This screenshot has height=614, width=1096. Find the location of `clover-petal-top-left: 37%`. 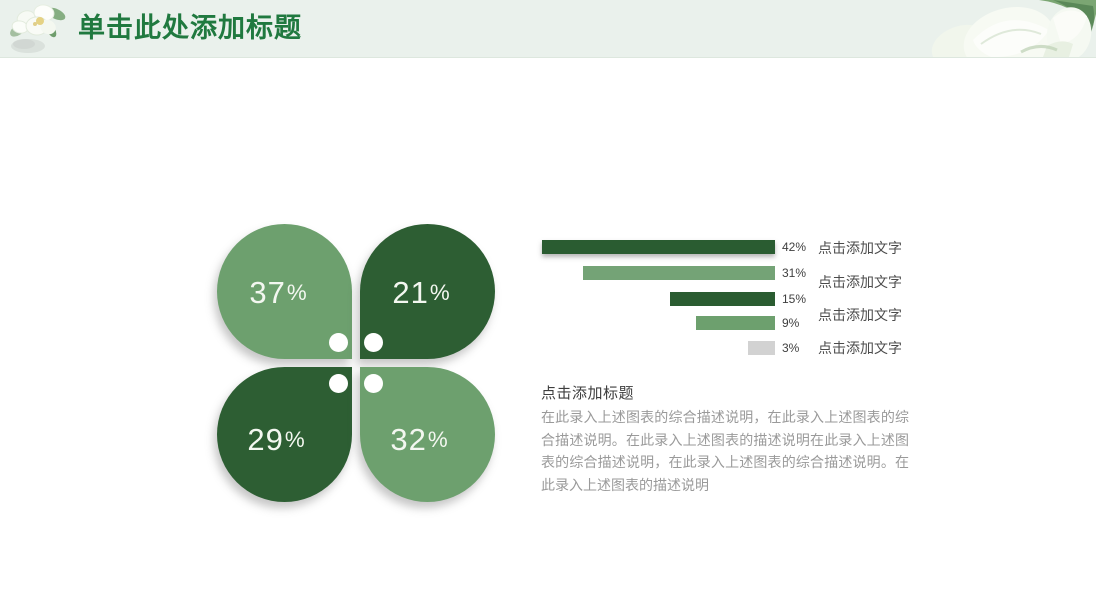

clover-petal-top-left: 37% is located at coordinates (284, 291).